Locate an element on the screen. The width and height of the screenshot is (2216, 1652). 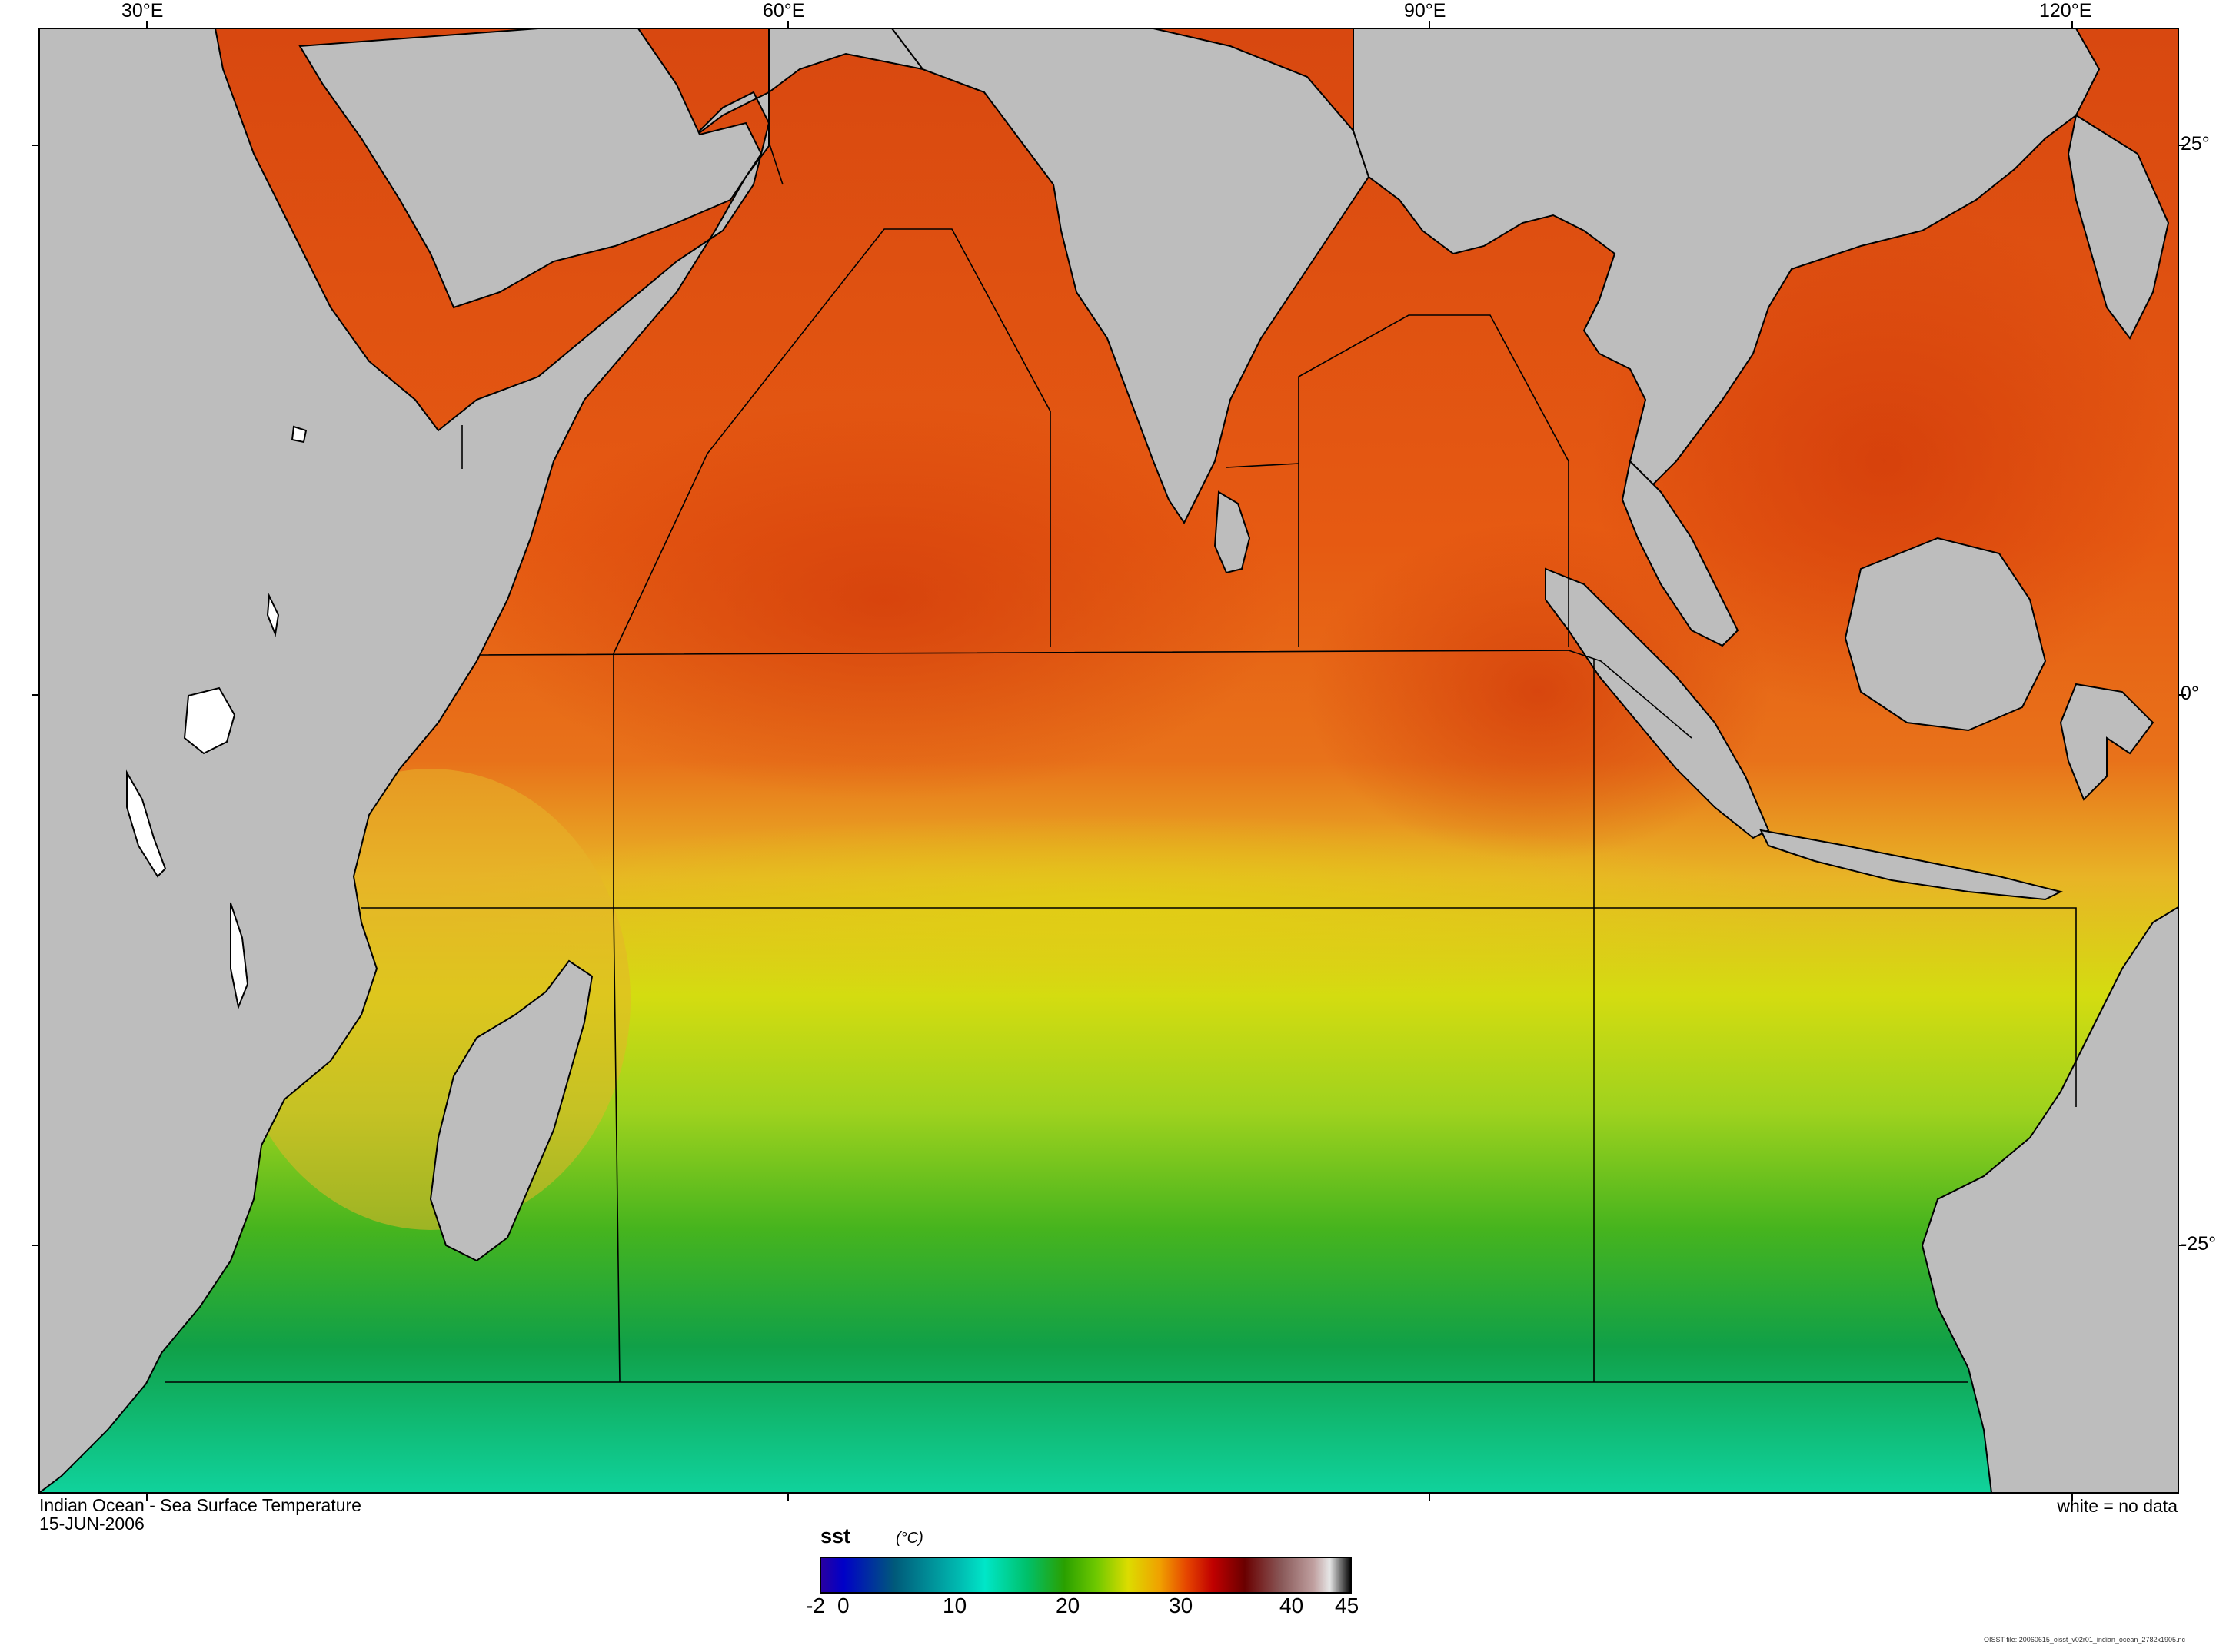
central-asia-land is located at coordinates (846, 61).